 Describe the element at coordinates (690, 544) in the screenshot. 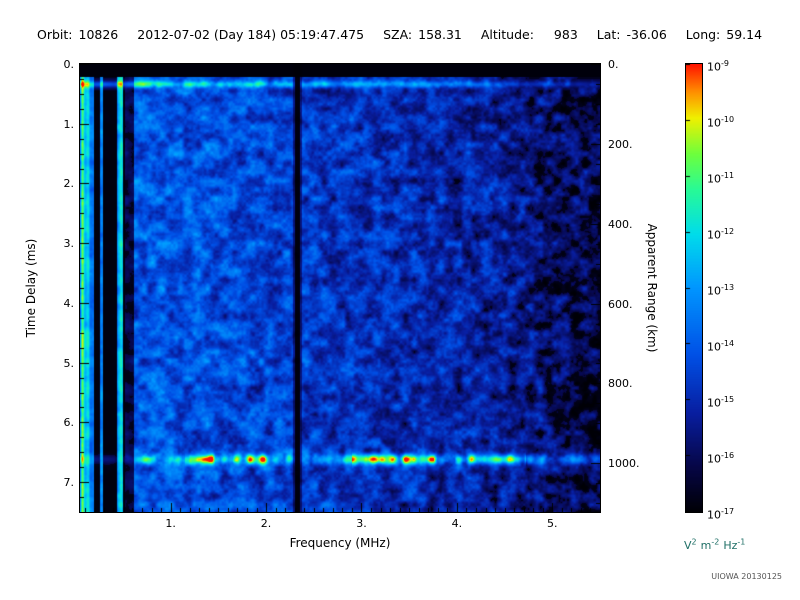

I see `unit-part: V2` at that location.